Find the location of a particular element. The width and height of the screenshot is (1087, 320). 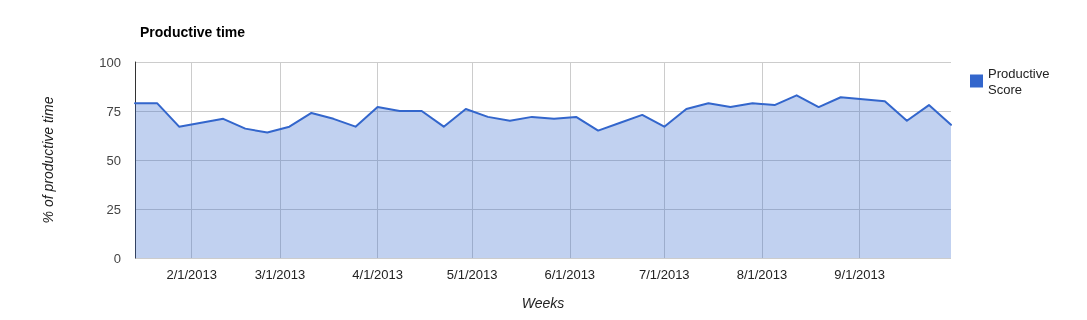

y-tick-label: 50 is located at coordinates (113, 160).